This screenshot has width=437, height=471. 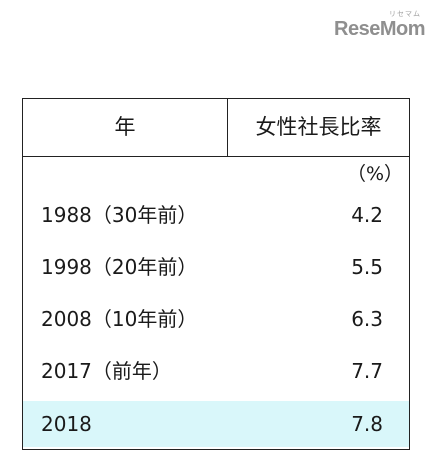 What do you see at coordinates (367, 371) in the screenshot?
I see `row-value: 7.7` at bounding box center [367, 371].